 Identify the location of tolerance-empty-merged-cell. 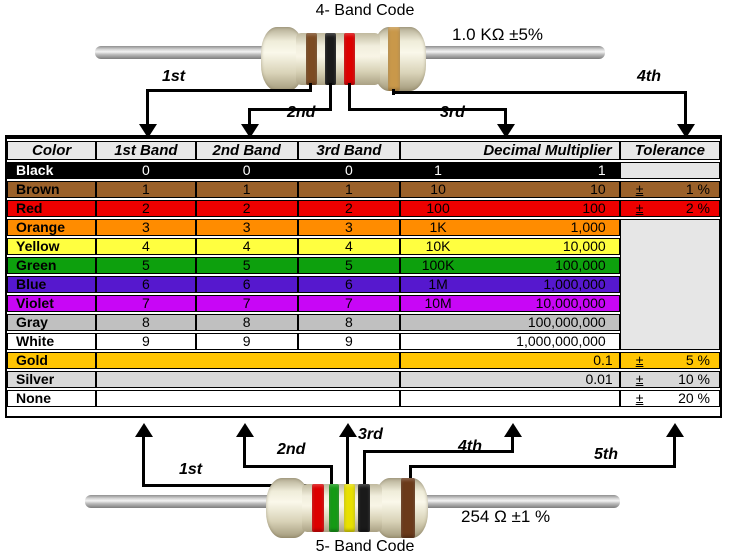
(669, 284).